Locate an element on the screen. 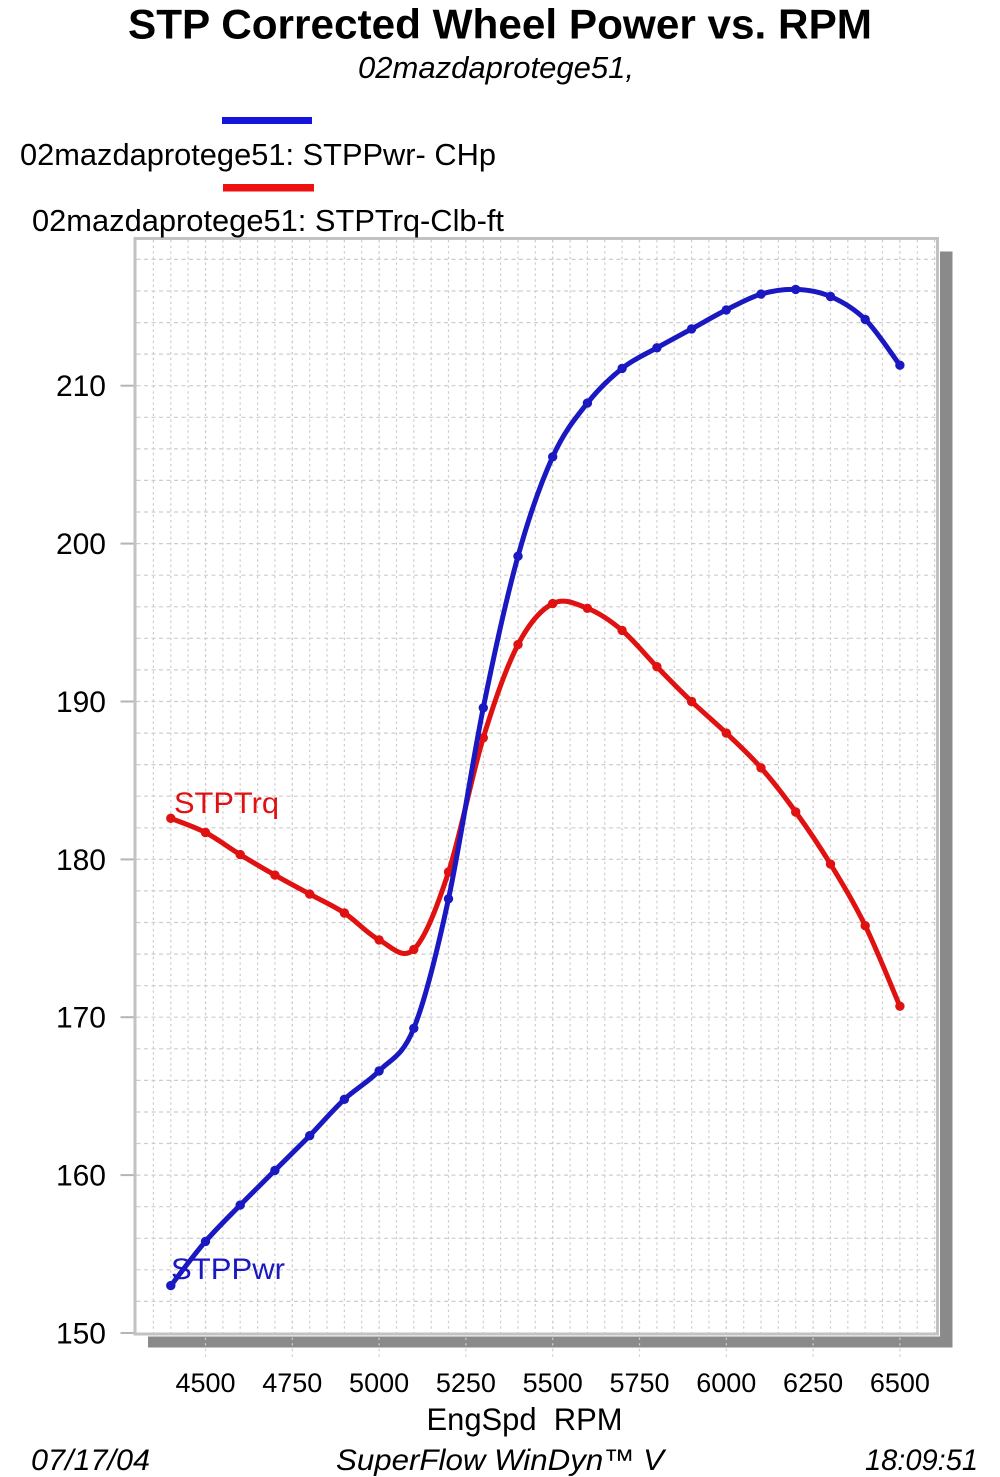 The image size is (1000, 1477). svg-text: 170 is located at coordinates (81, 1018).